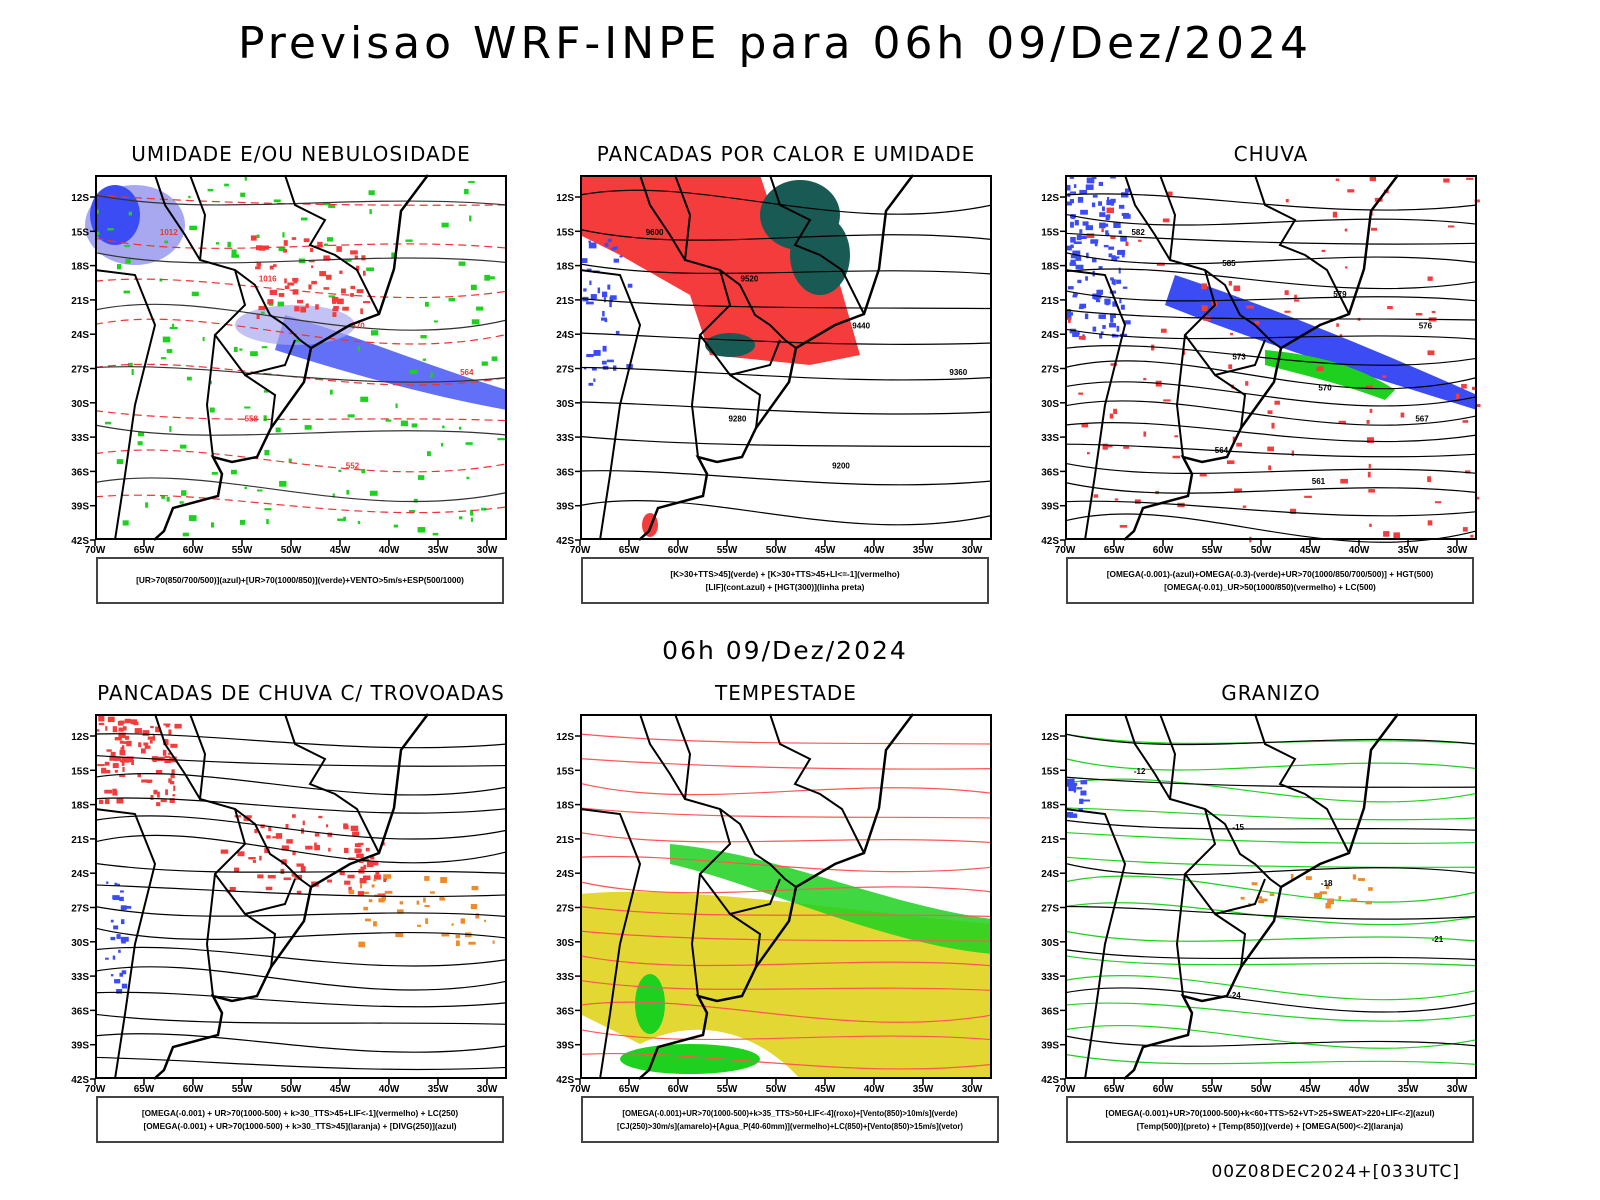  I want to click on lat-label: 21S, so click(1050, 301).